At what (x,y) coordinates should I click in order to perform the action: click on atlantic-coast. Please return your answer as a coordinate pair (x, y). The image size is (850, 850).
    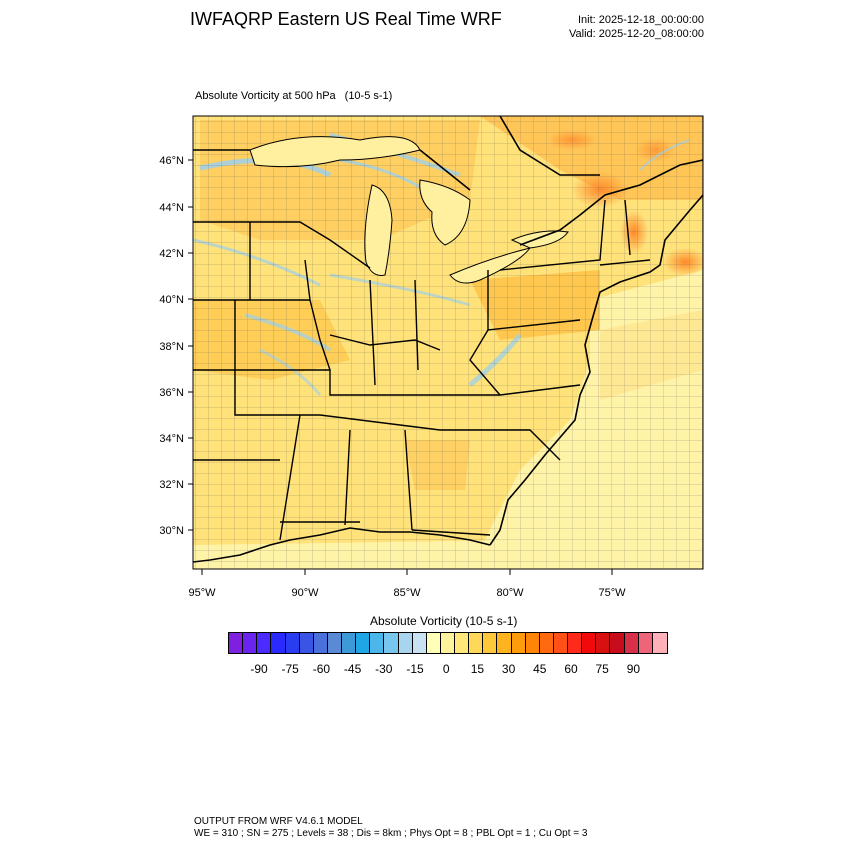
    Looking at the image, I should click on (596, 370).